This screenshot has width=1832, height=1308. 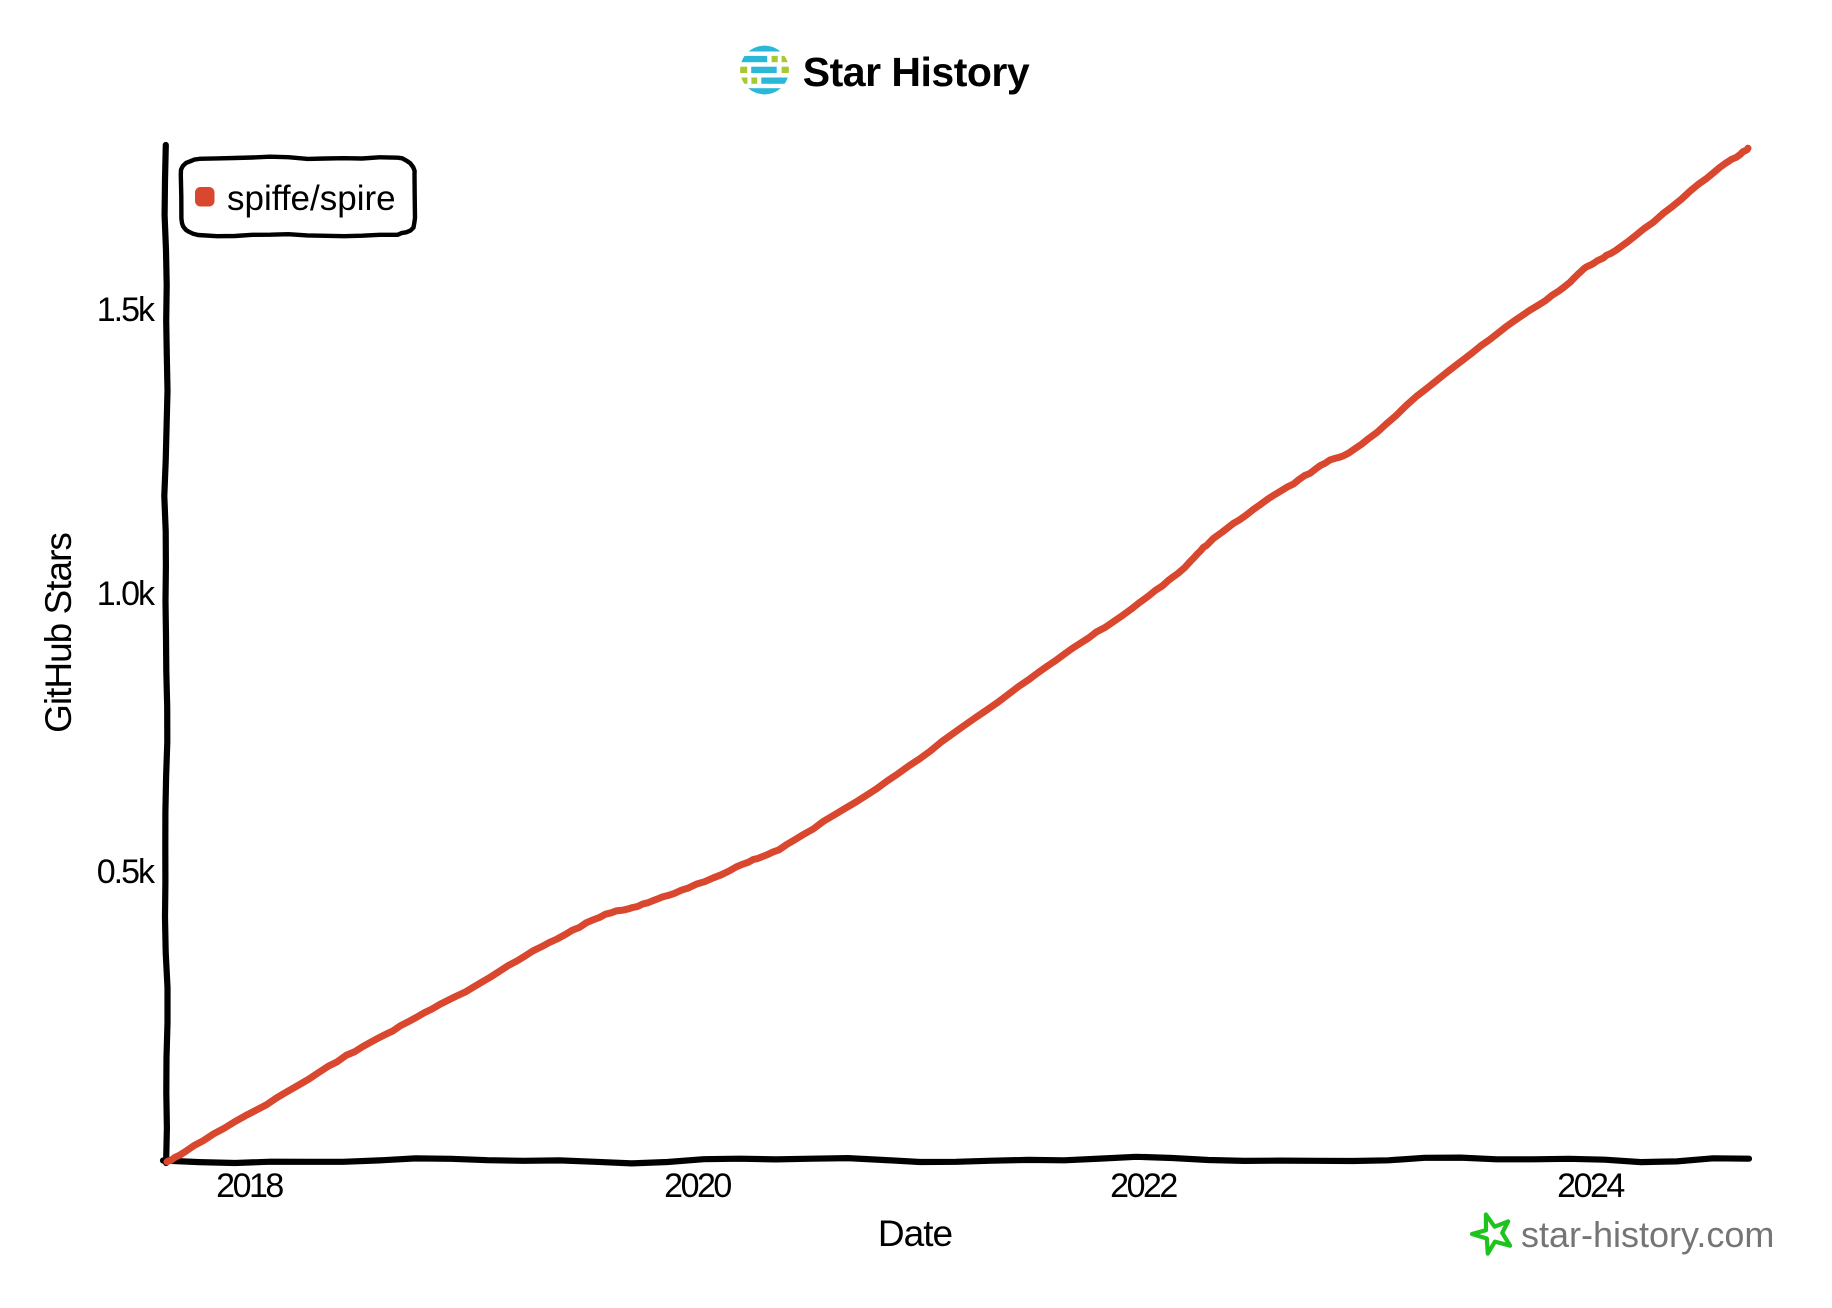 I want to click on svg-text: 0.5k, so click(x=126, y=872).